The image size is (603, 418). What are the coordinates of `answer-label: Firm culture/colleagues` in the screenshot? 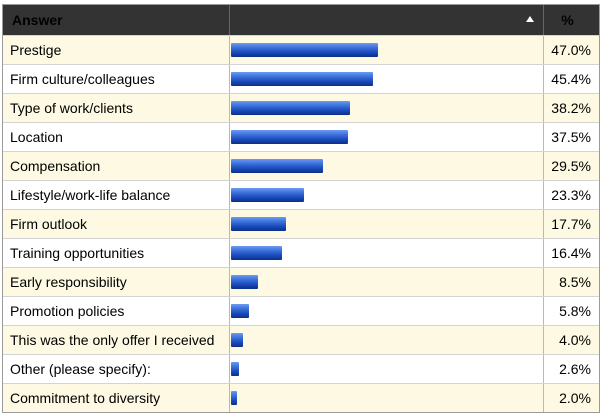 It's located at (116, 79).